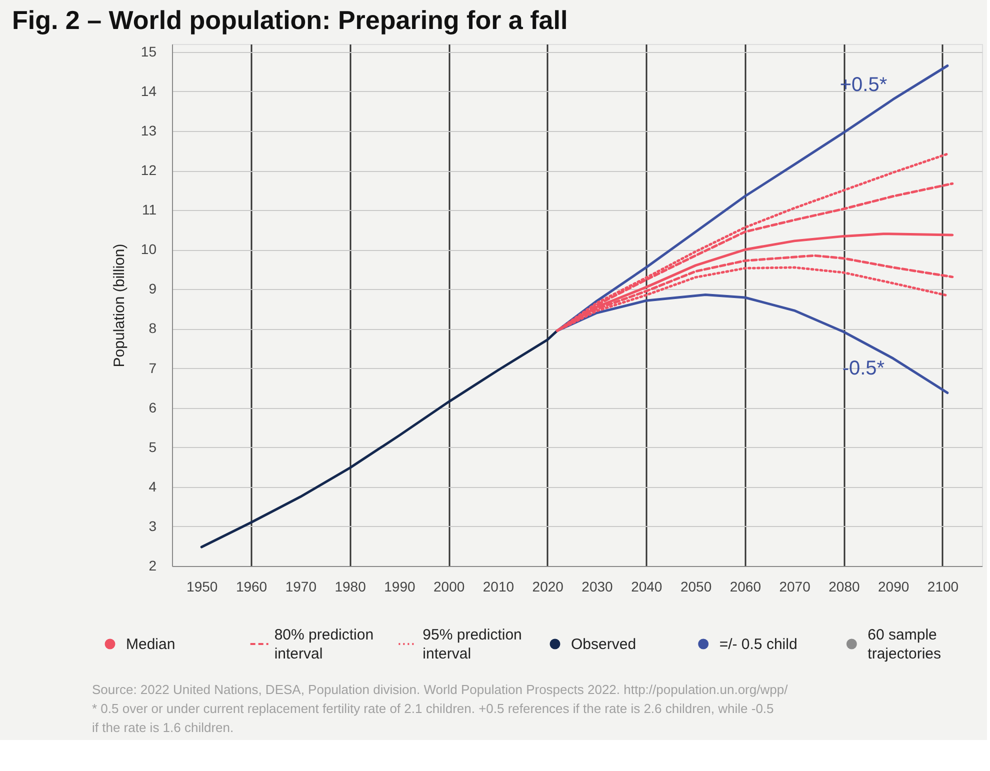 Image resolution: width=990 pixels, height=771 pixels. What do you see at coordinates (152, 288) in the screenshot?
I see `y-tick-label: 9` at bounding box center [152, 288].